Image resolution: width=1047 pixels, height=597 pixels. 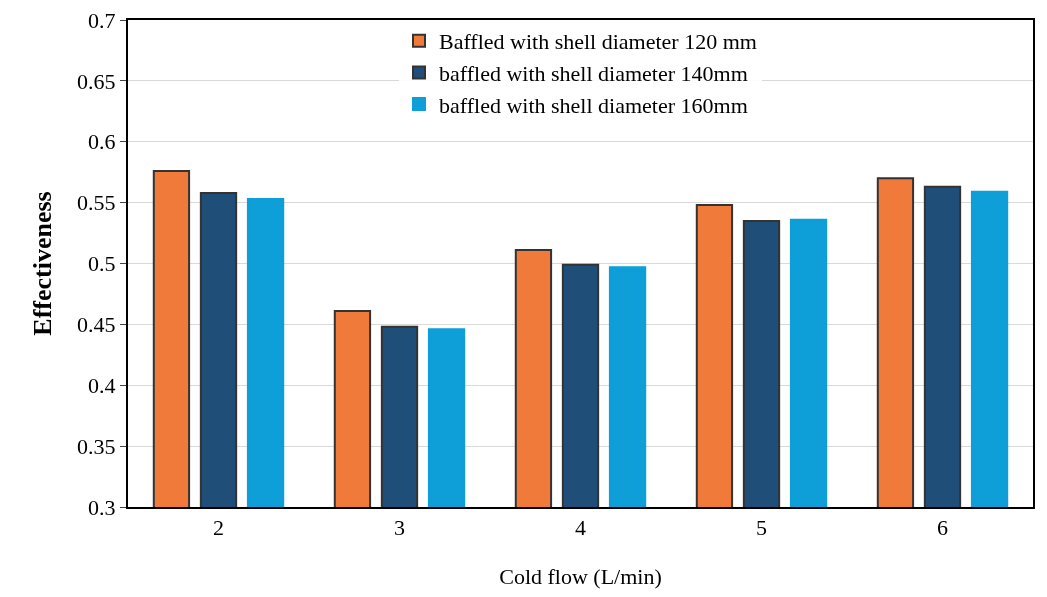 I want to click on y-tick-label: 0.35, so click(x=96, y=446).